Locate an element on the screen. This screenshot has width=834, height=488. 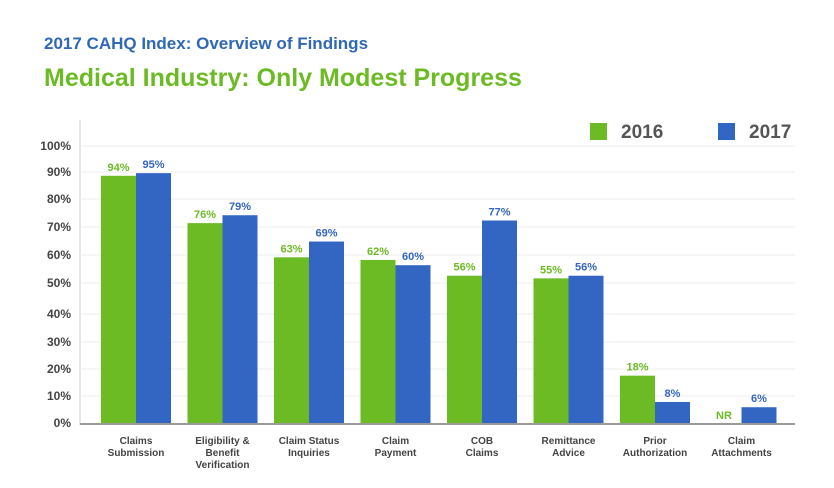
chart-title: 2017 CAHQ Index: Overview of Findings is located at coordinates (206, 43).